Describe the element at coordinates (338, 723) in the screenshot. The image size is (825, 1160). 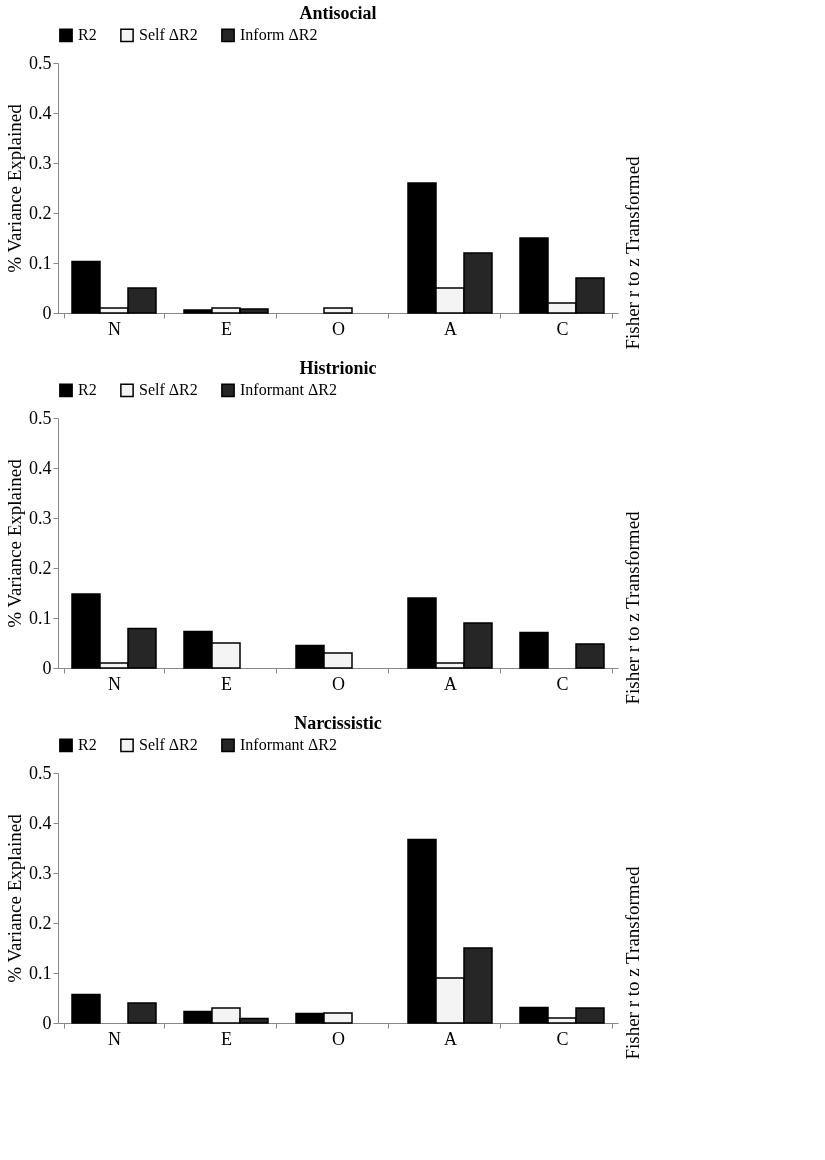
I see `chart-title: Narcissistic` at that location.